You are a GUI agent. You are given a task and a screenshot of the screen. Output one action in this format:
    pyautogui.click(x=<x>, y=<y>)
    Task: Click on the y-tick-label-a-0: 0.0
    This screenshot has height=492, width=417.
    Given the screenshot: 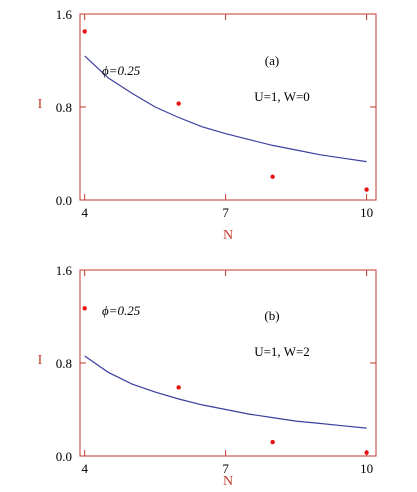 What is the action you would take?
    pyautogui.click(x=64, y=200)
    